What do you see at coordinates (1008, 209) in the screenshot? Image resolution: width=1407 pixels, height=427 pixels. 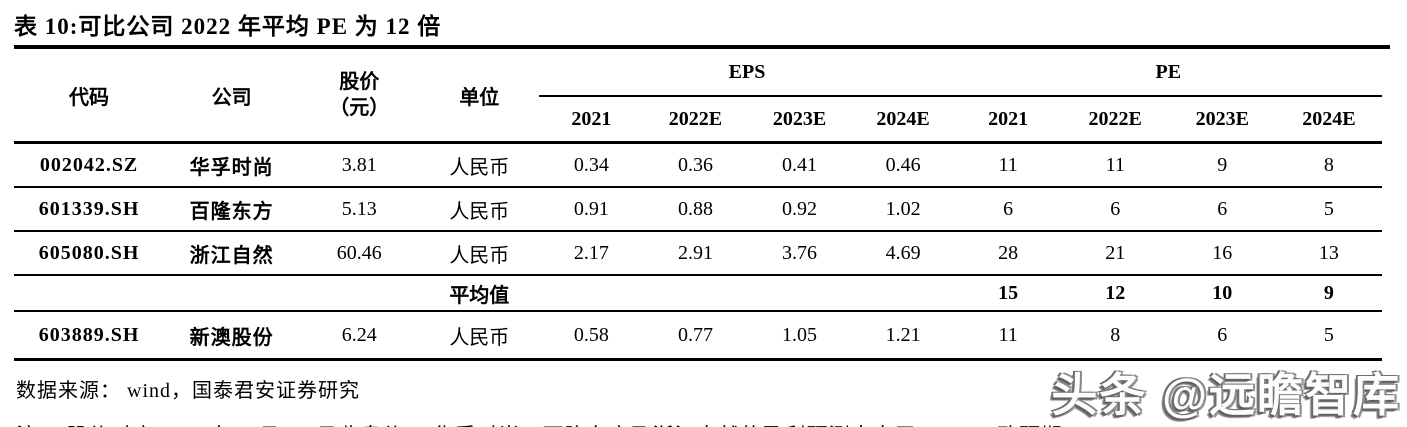 I see `cell-pe-2021: 6` at bounding box center [1008, 209].